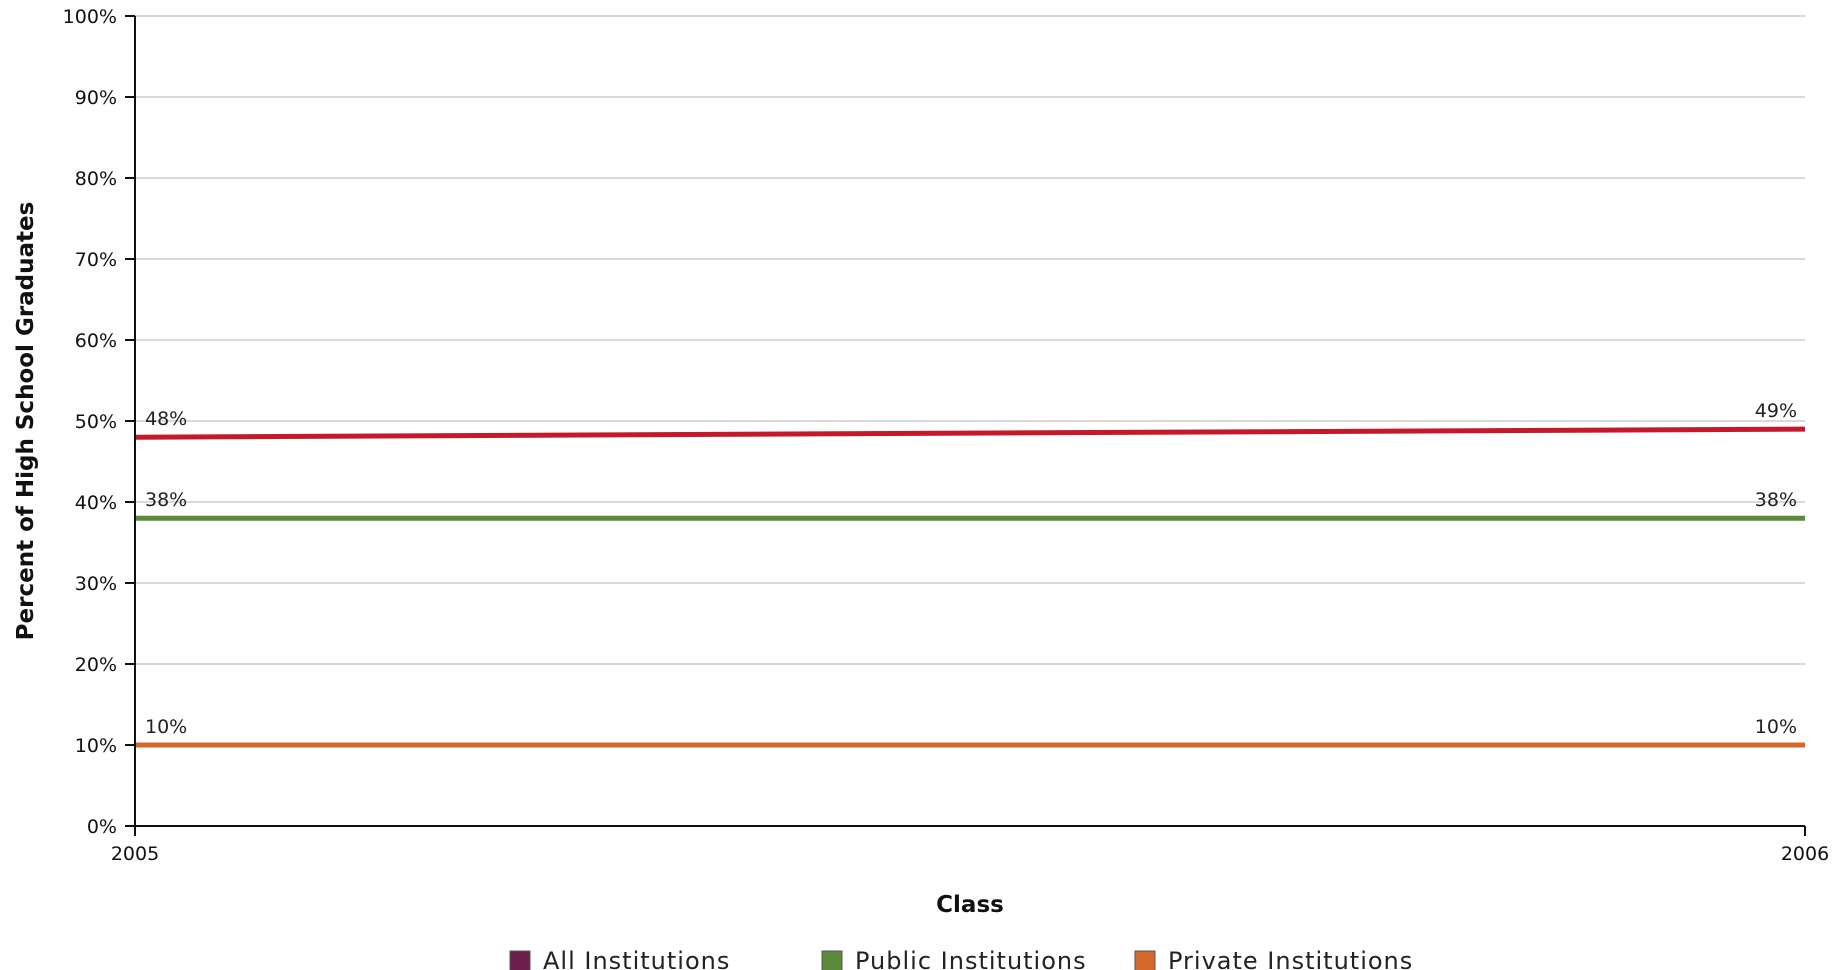  Describe the element at coordinates (96, 98) in the screenshot. I see `y-tick-label: 90%` at that location.